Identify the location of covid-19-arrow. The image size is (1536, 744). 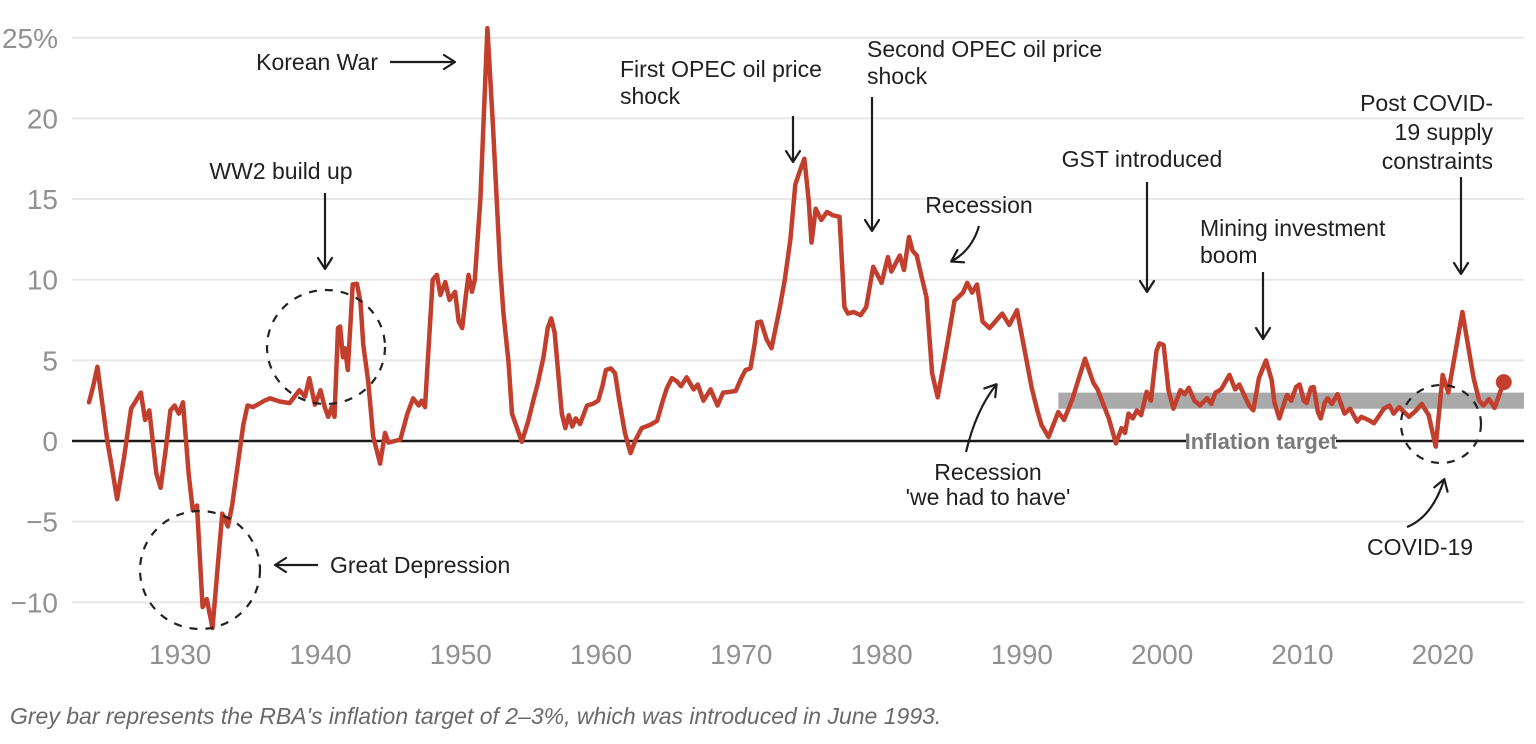
(1427, 503).